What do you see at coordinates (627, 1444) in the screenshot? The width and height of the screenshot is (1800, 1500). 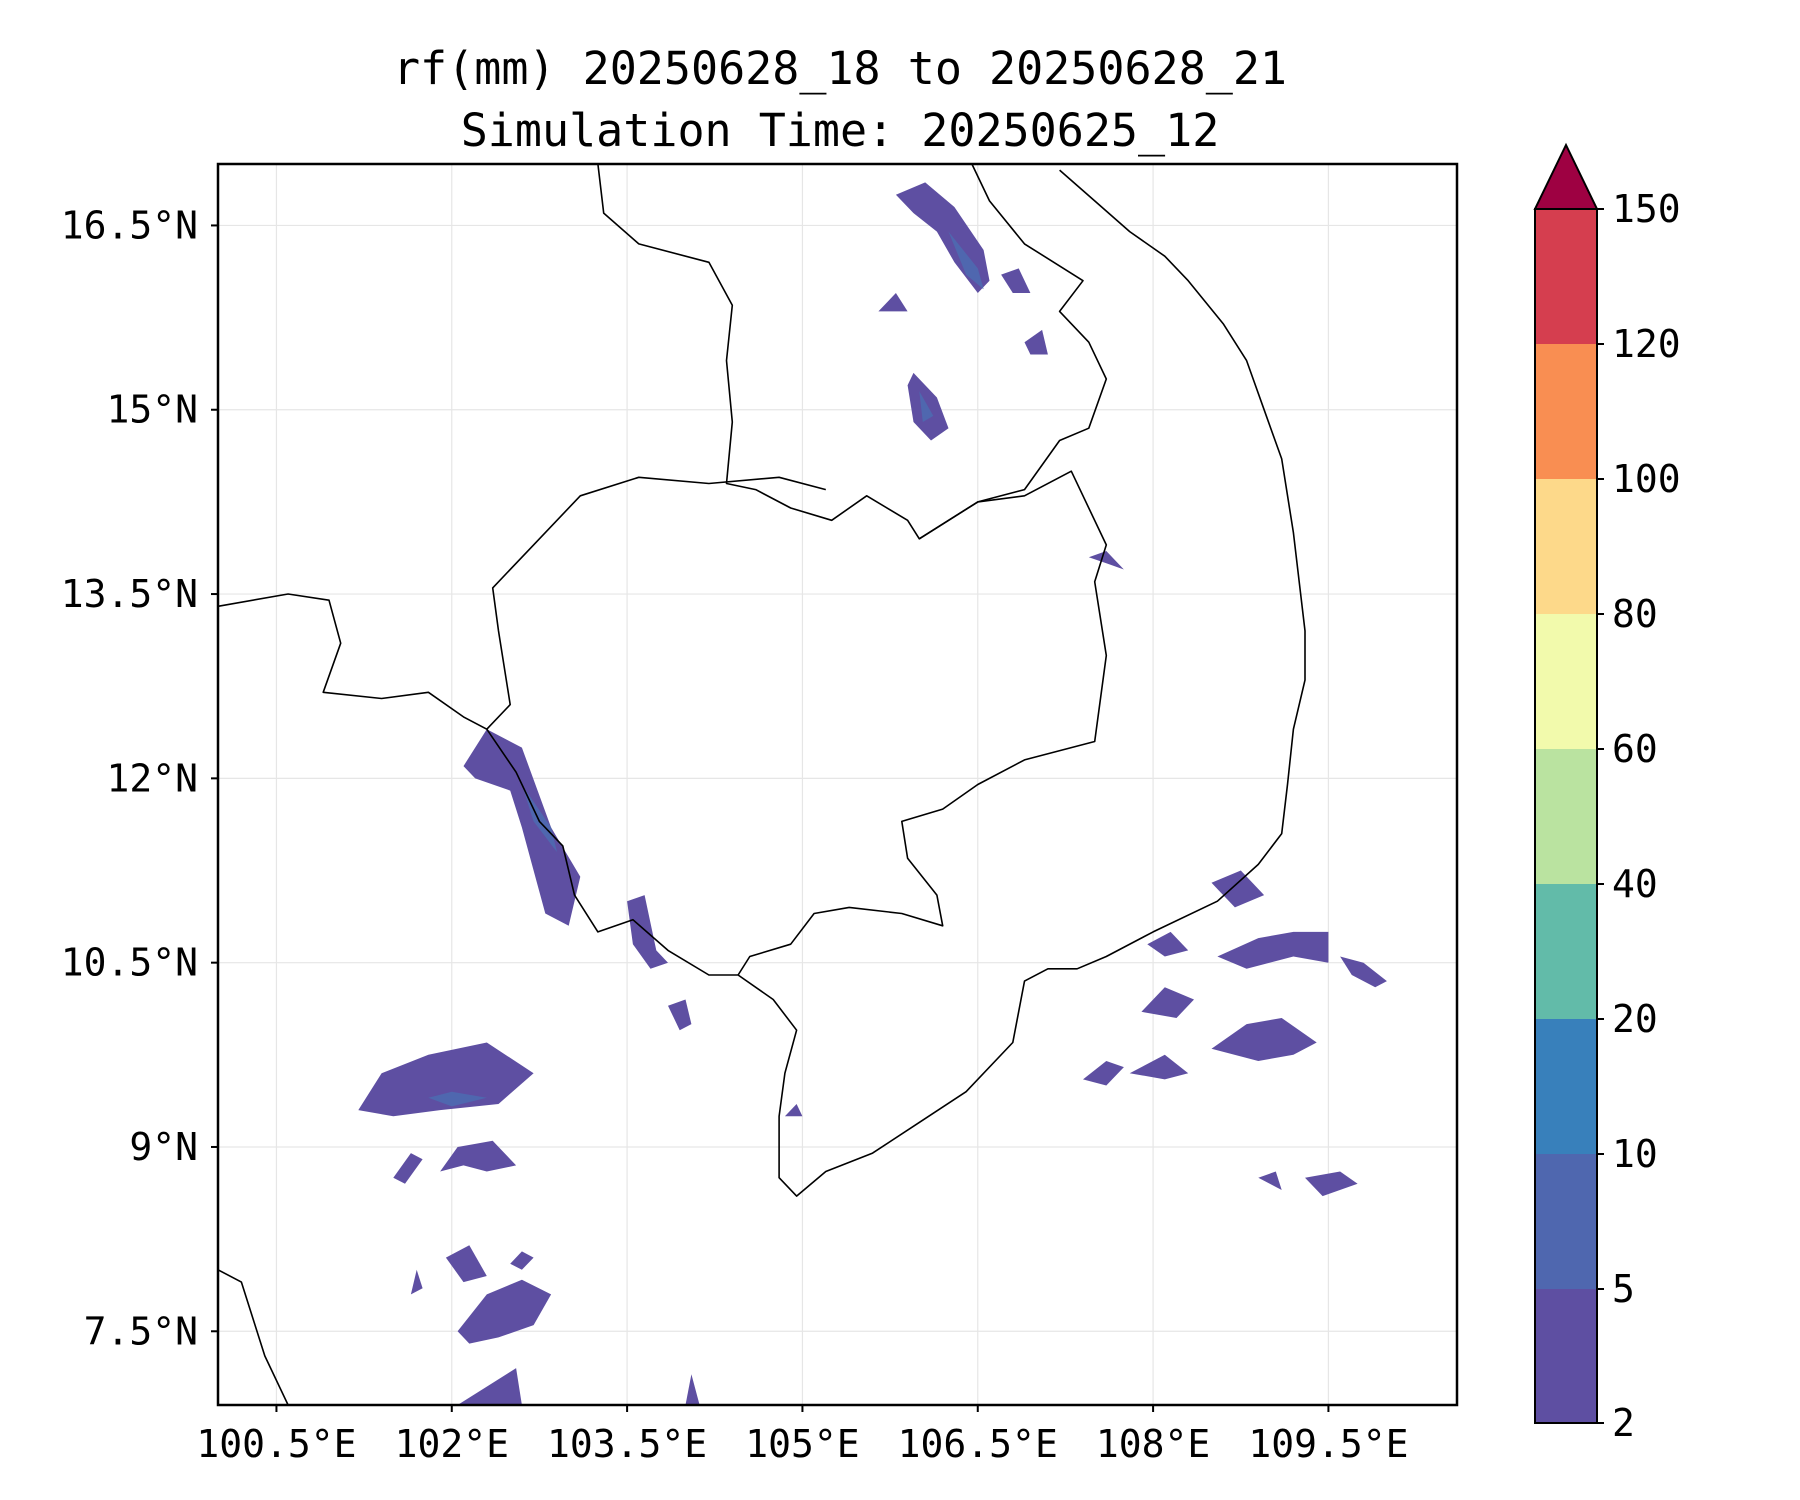 I see `lon-tick-label-2: 103.5°E` at bounding box center [627, 1444].